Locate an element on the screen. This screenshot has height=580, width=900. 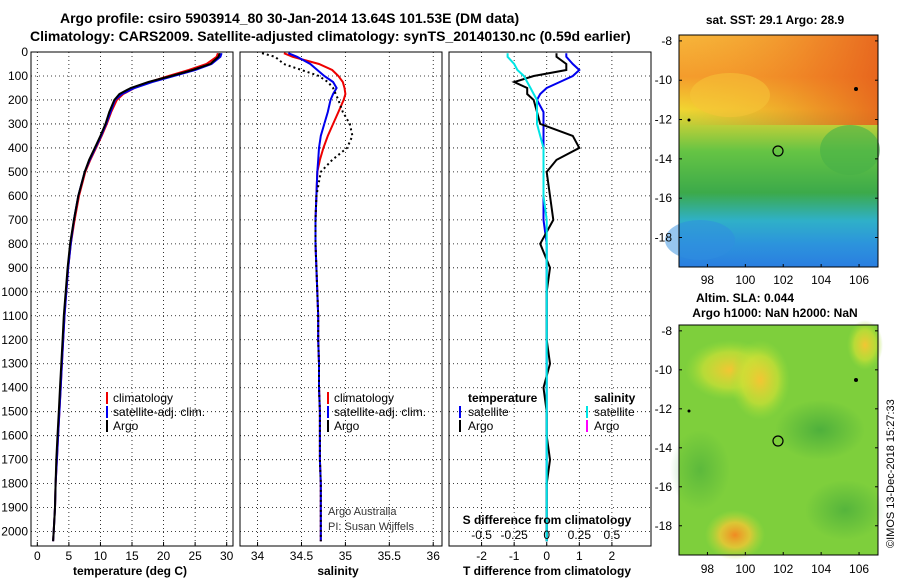
y-tick-label: 800 is located at coordinates (18, 244).